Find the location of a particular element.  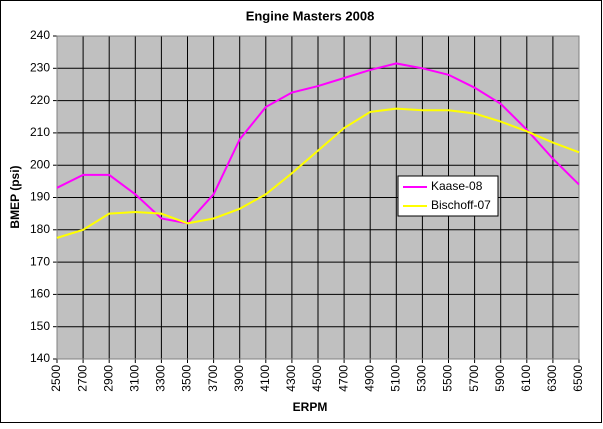

y-tick-label: 230 is located at coordinates (40, 67).